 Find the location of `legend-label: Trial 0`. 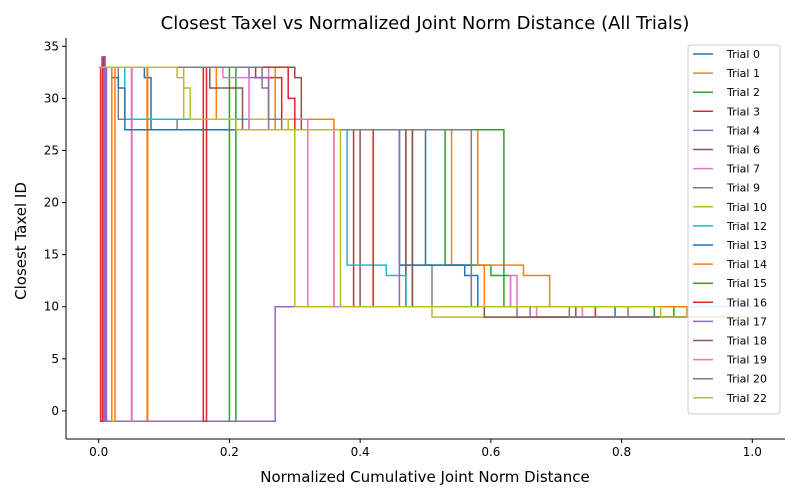

legend-label: Trial 0 is located at coordinates (743, 54).